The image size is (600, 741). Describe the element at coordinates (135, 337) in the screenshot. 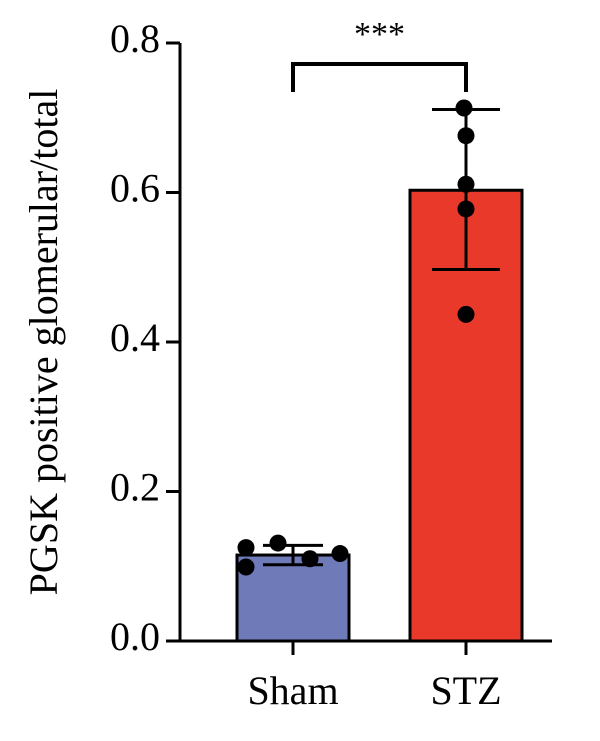

I see `y-tick-label: 0.4` at that location.